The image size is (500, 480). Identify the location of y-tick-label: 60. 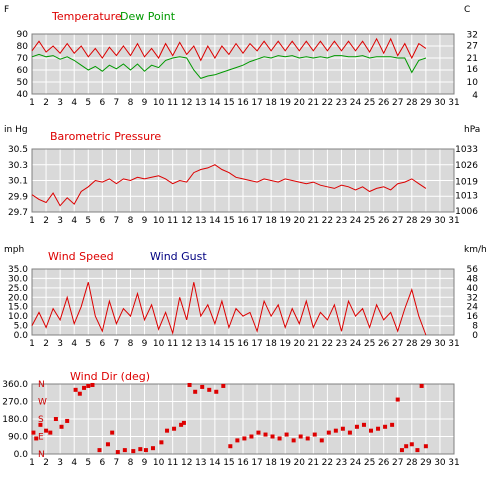
(23, 71).